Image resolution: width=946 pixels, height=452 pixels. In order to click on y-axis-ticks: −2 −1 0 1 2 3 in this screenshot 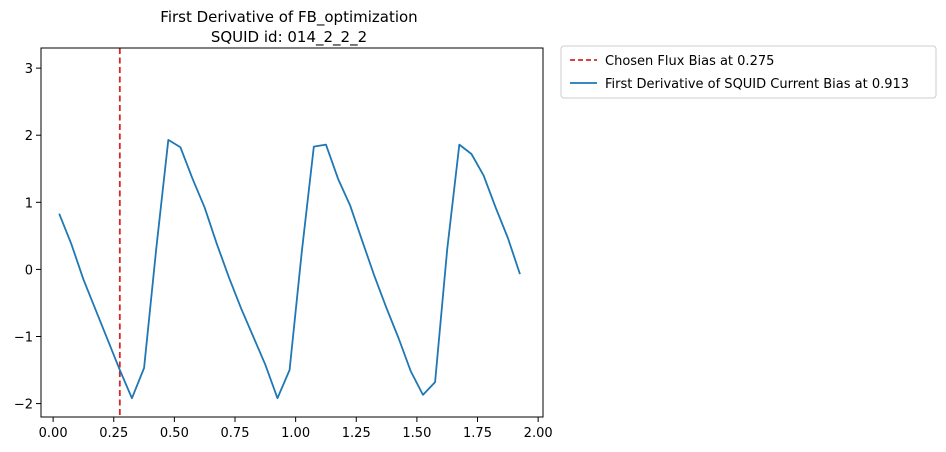, I will do `click(27, 237)`.